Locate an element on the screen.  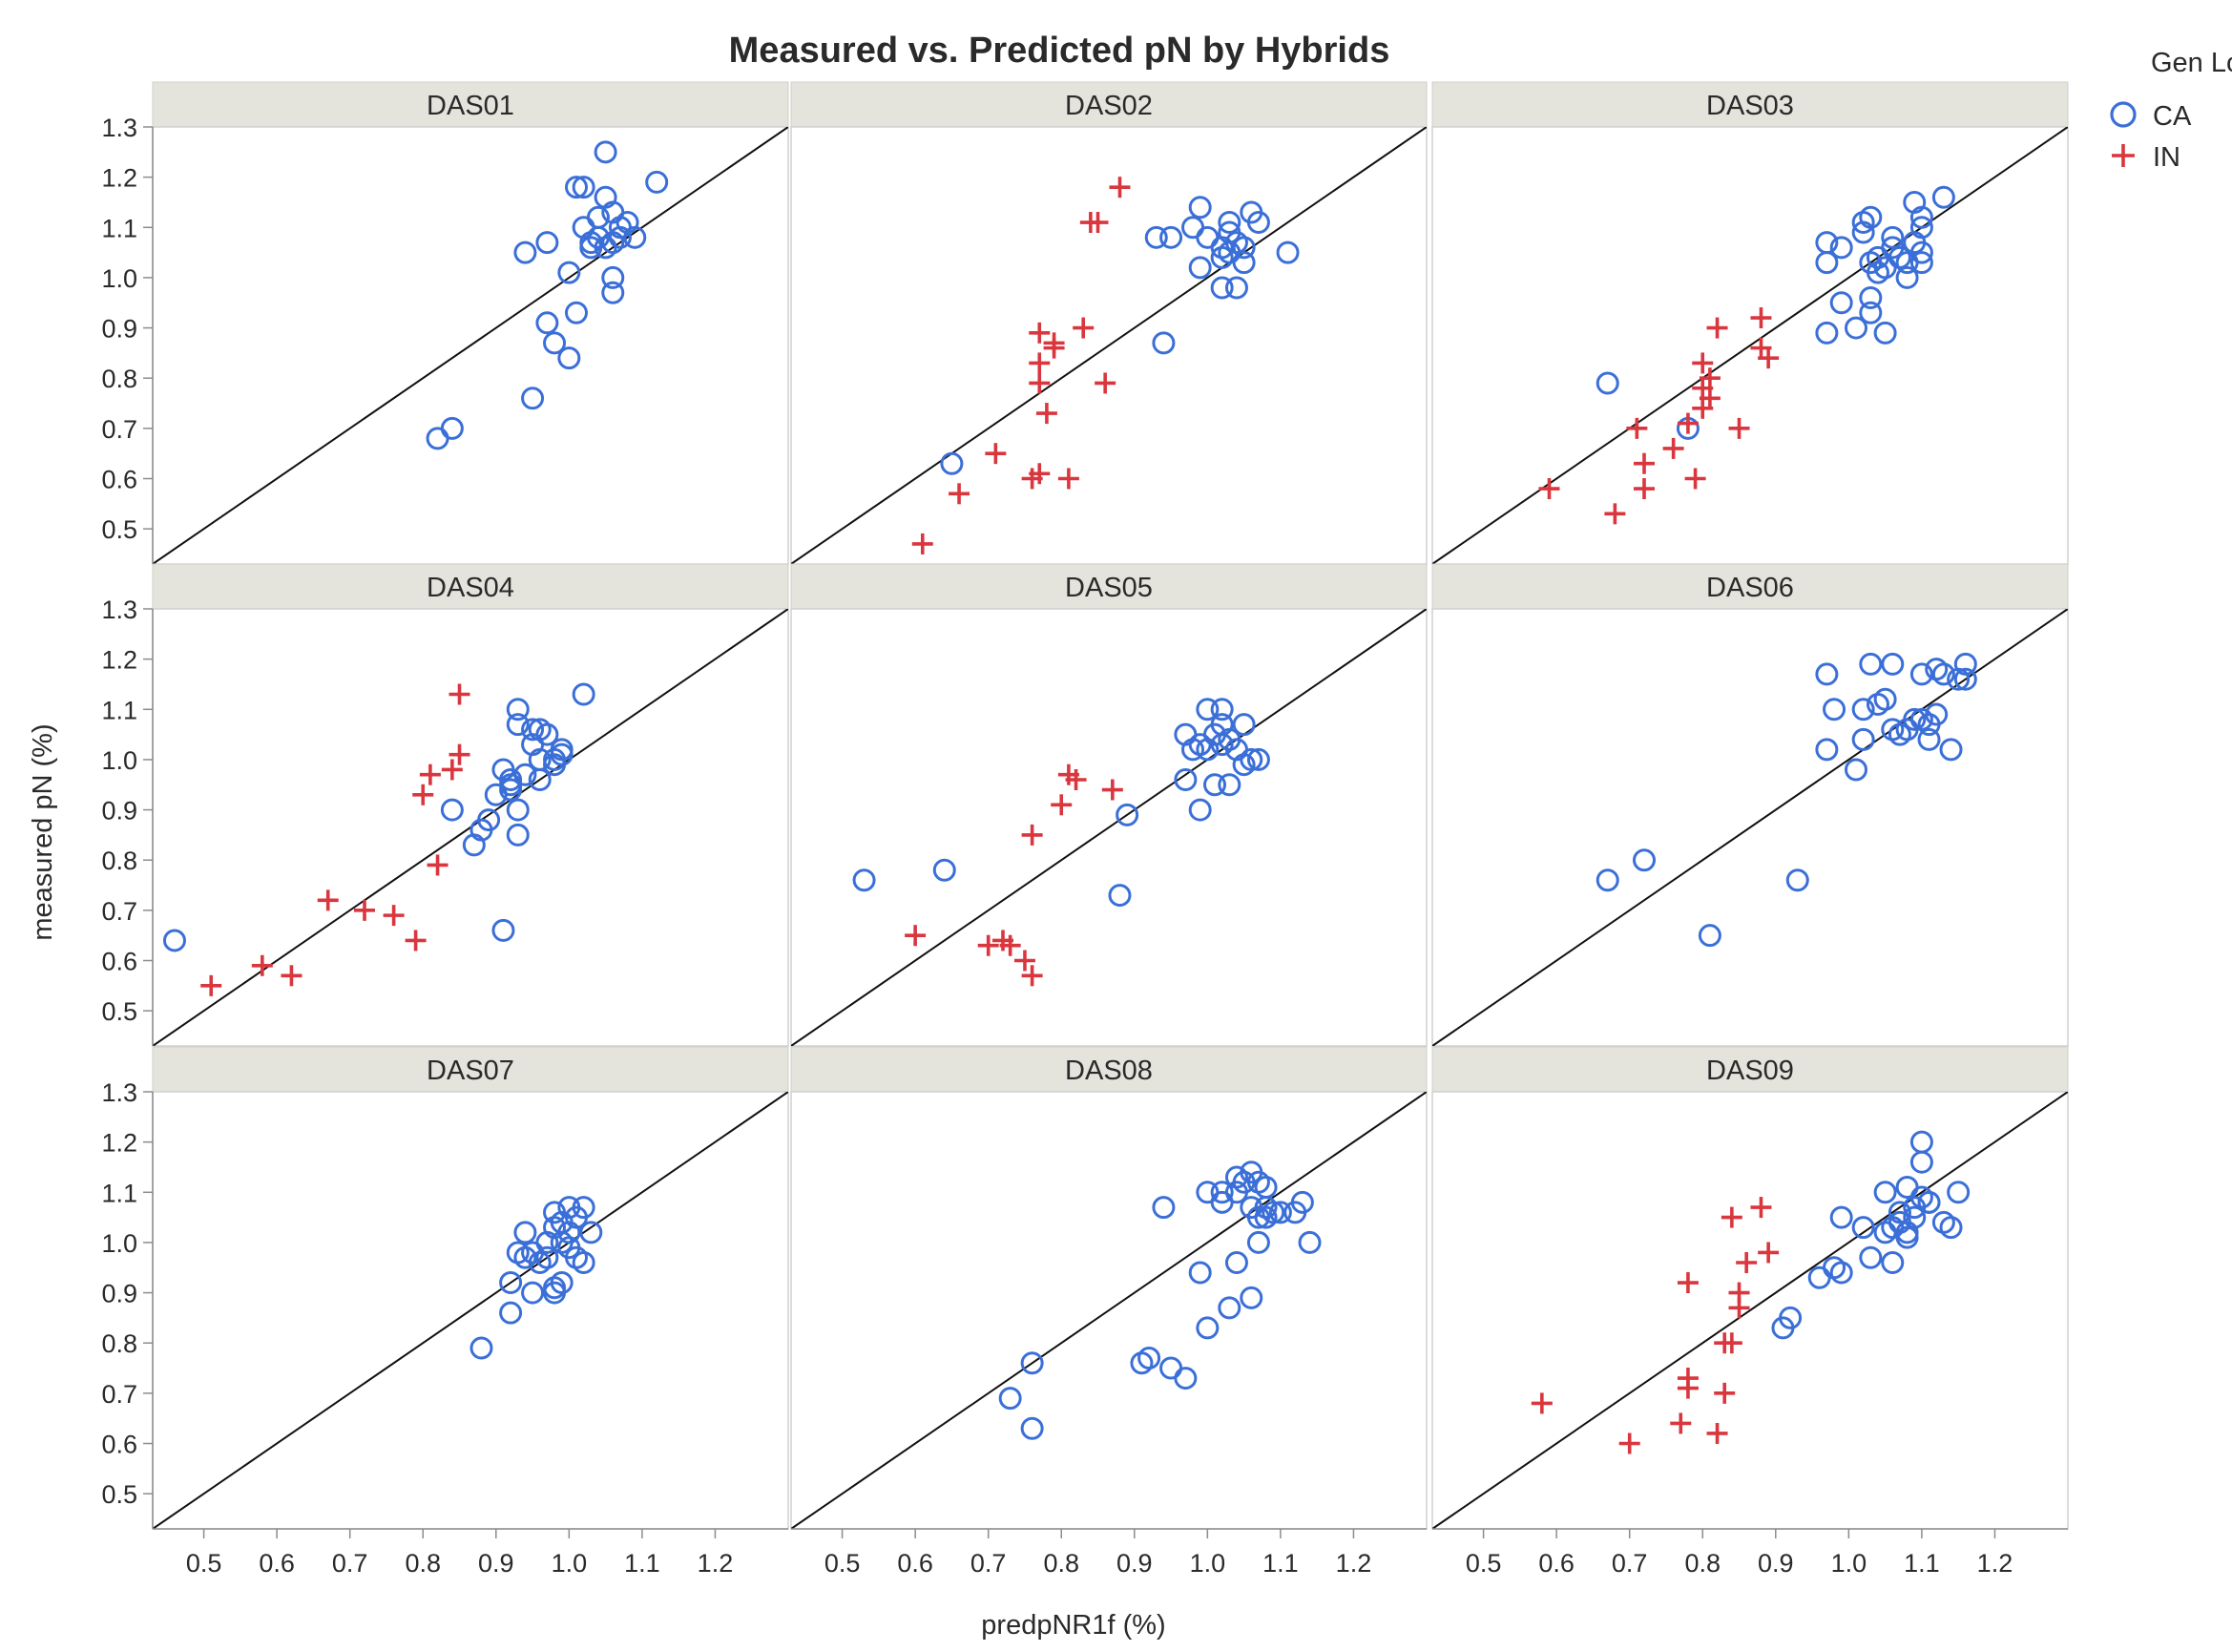
y-axis: 0.5 0.6 0.7 0.8 0.9 1.0 1.1 1.2 1.3 is located at coordinates (127, 1303).